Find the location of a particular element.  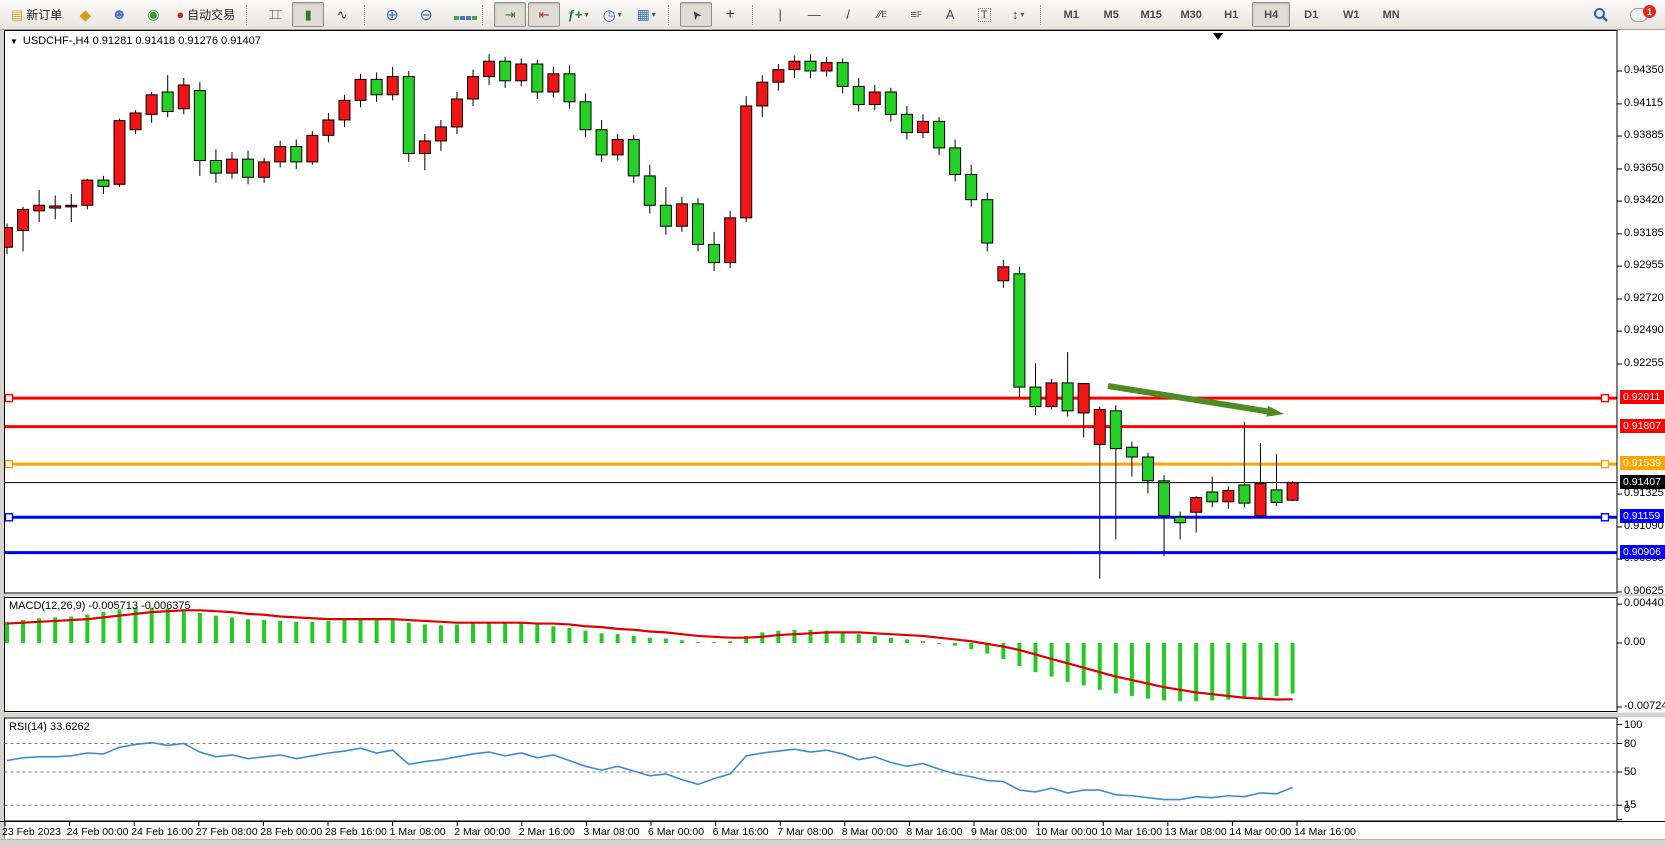

signals-button: ◉ is located at coordinates (153, 14).